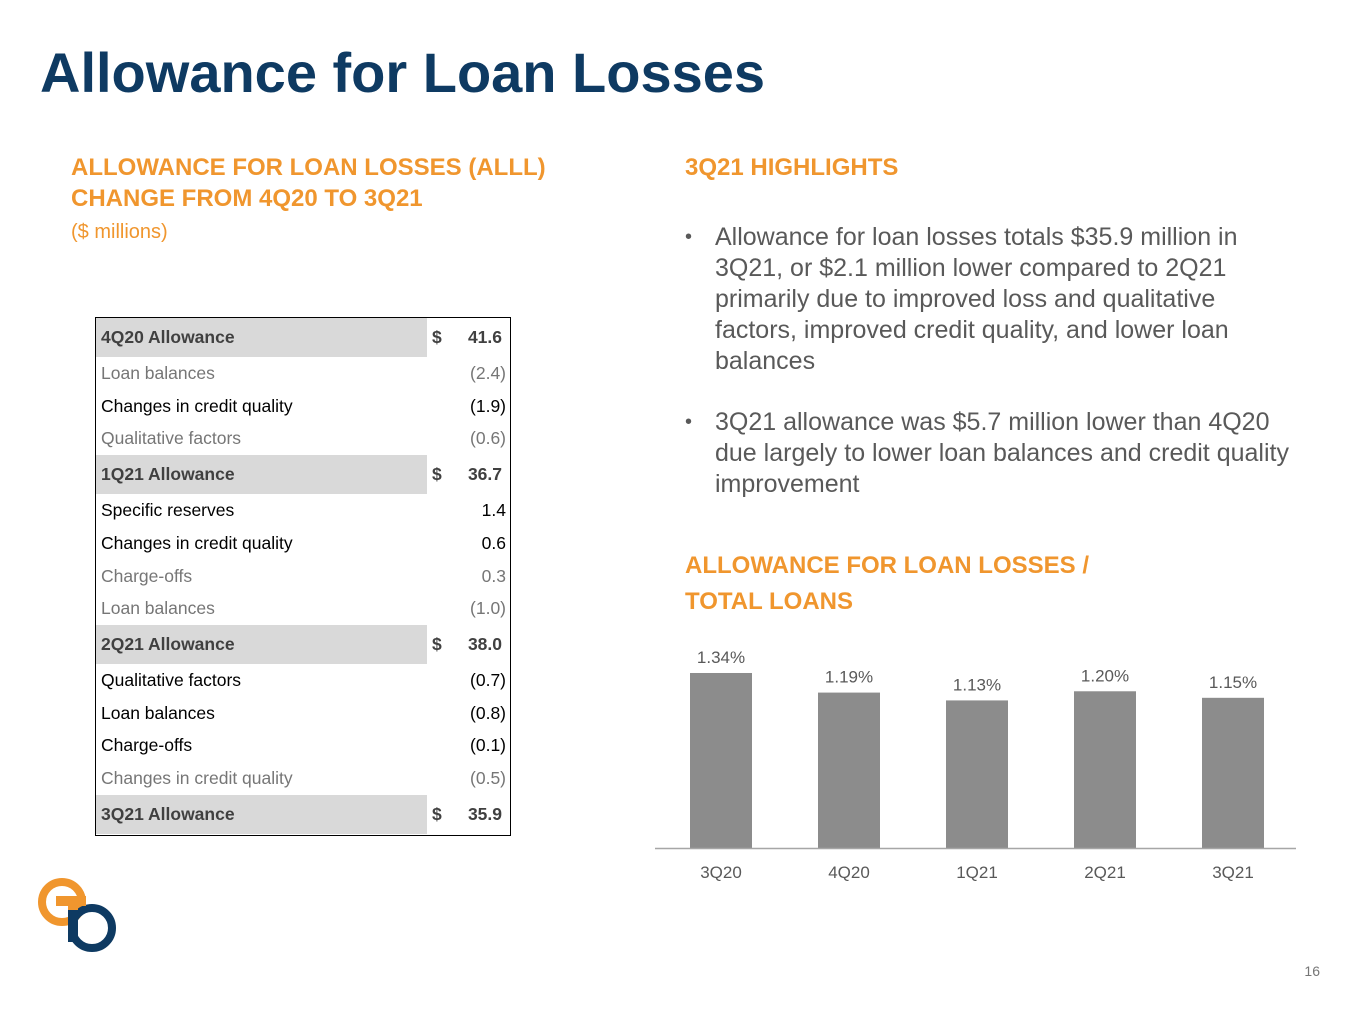 The image size is (1365, 1024). What do you see at coordinates (1233, 872) in the screenshot?
I see `x-tick-label: 3Q21` at bounding box center [1233, 872].